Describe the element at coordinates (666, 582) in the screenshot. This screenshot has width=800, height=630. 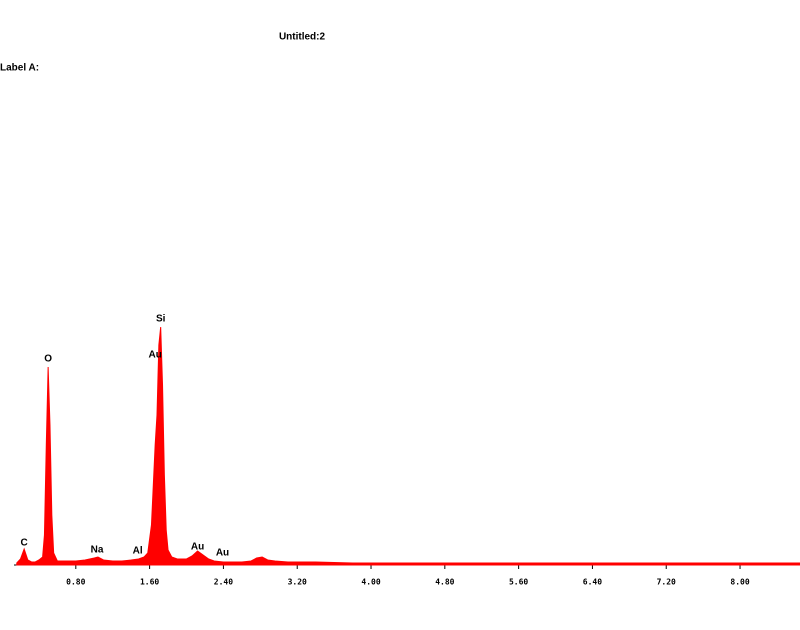
I see `x-tick-label: 7.20` at that location.